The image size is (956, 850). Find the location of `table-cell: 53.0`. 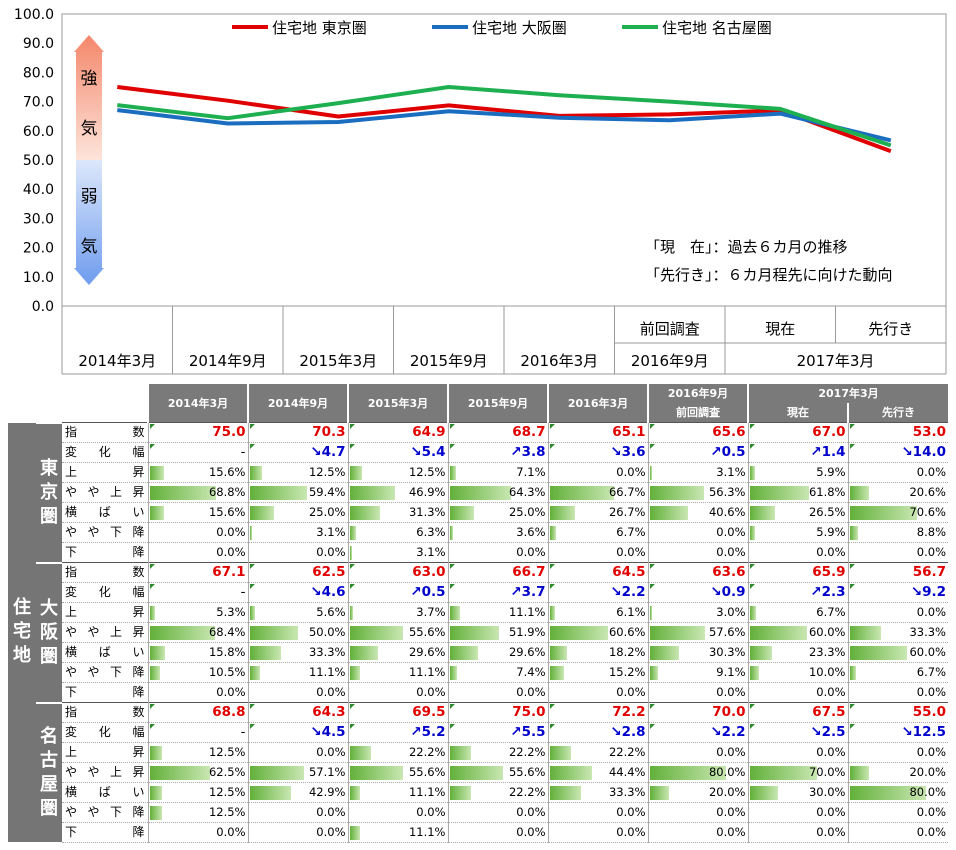

table-cell: 53.0 is located at coordinates (897, 432).